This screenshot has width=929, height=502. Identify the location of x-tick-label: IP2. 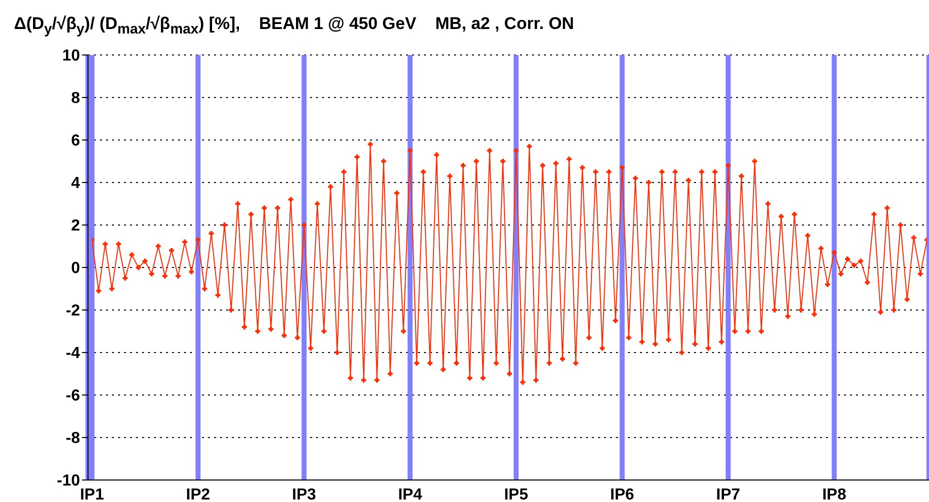
(198, 494).